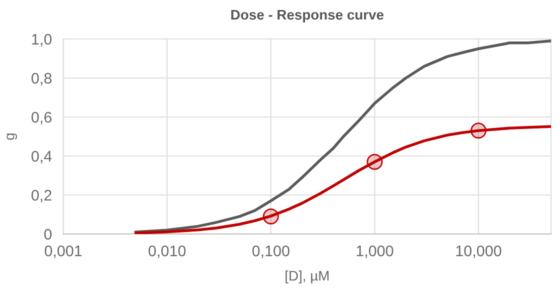  Describe the element at coordinates (63, 252) in the screenshot. I see `x-tick-label: 0,001` at that location.